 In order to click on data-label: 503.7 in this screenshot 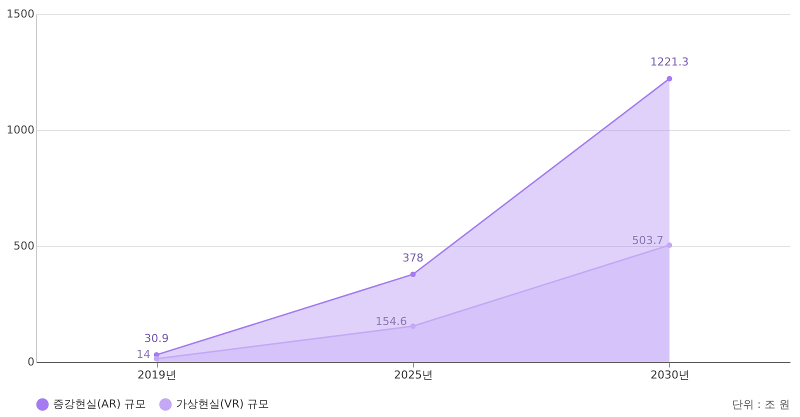, I will do `click(648, 241)`.